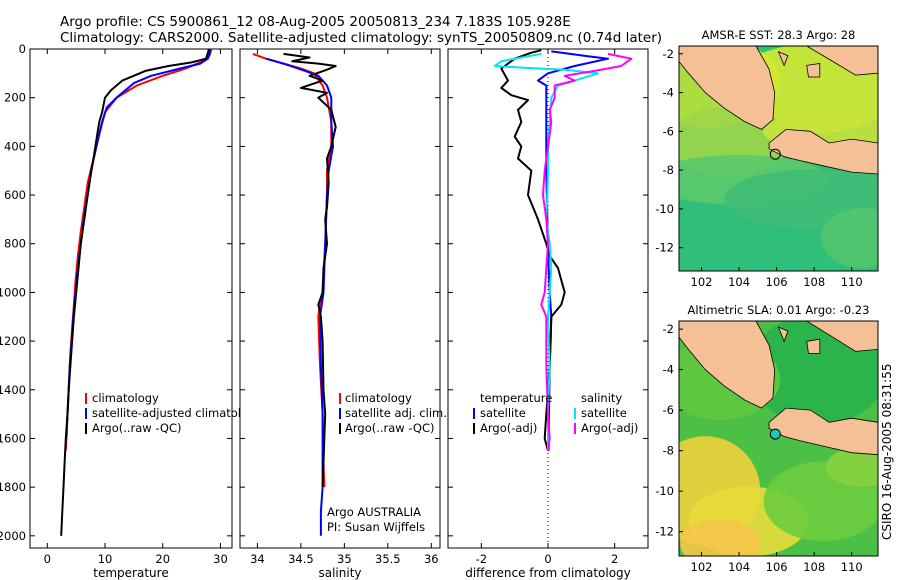 This screenshot has width=900, height=580. Describe the element at coordinates (516, 398) in the screenshot. I see `difference-legend-temperature-header: temperature` at that location.